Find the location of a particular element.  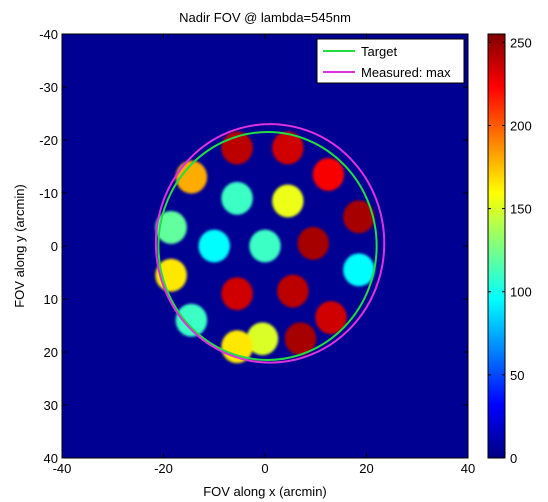

colorbar-tick-label: 250 is located at coordinates (521, 42).